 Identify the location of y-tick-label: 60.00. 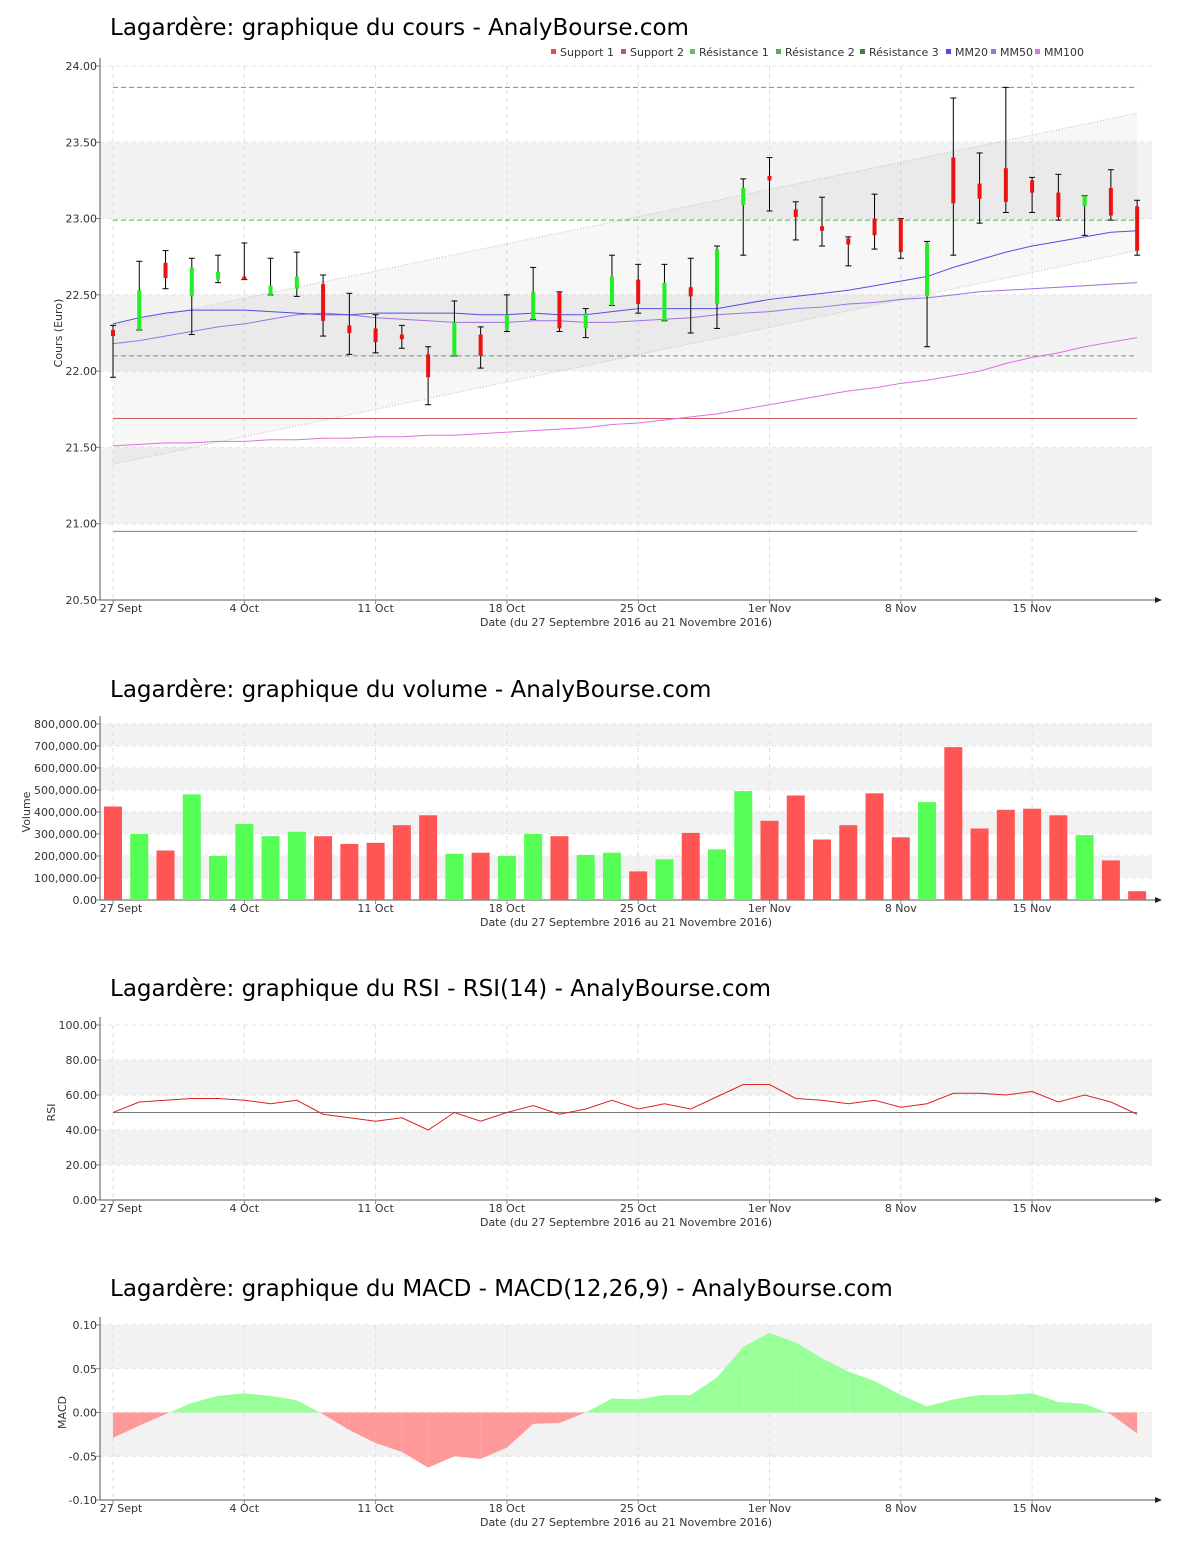
(82, 1095).